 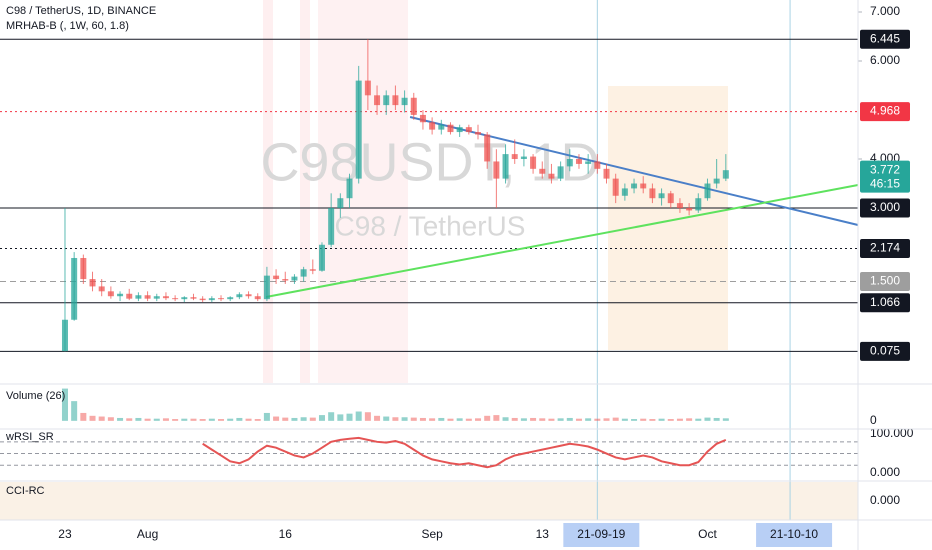 I want to click on price-label: 3.772, so click(x=885, y=169).